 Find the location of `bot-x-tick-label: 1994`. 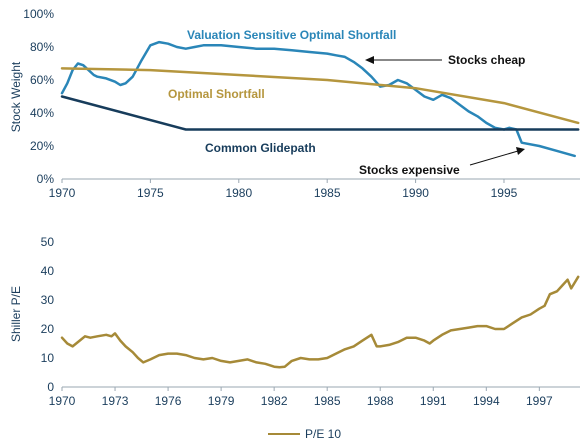

bot-x-tick-label: 1994 is located at coordinates (486, 401).